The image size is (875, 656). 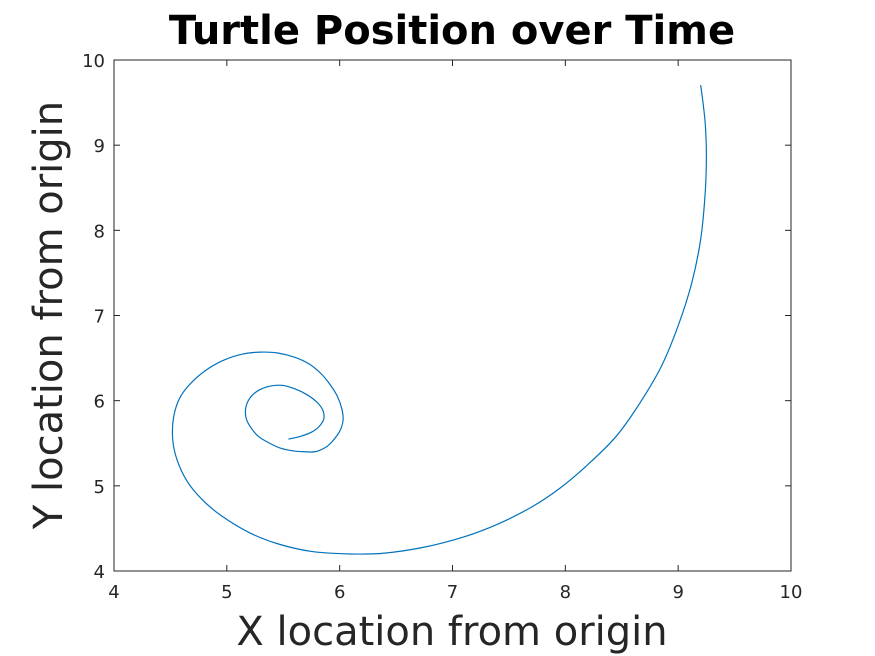 What do you see at coordinates (791, 592) in the screenshot?
I see `x-tick-label: 10` at bounding box center [791, 592].